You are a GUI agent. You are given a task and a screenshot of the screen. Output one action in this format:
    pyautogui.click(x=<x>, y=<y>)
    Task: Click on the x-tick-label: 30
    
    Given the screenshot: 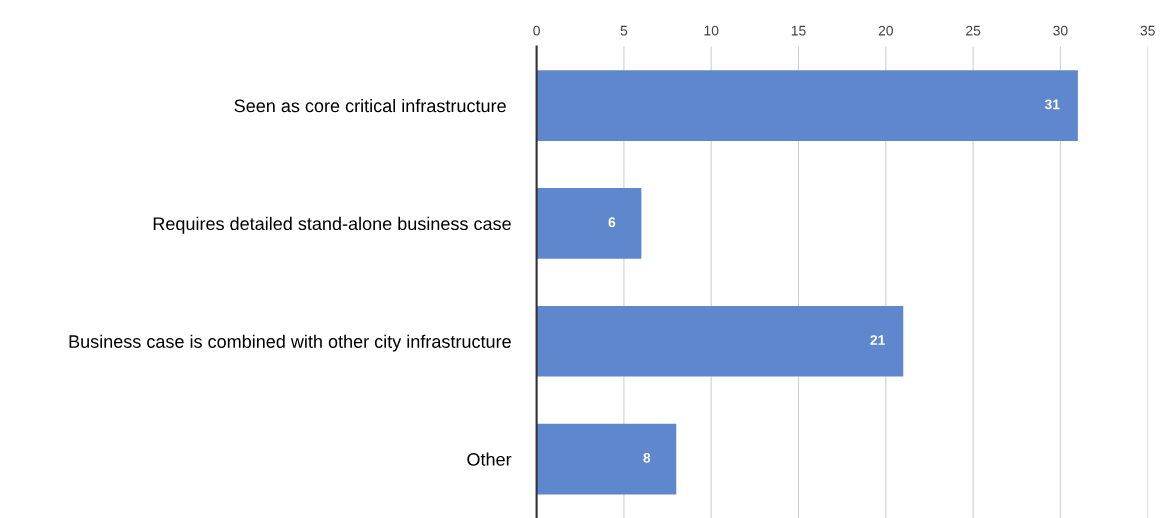 What is the action you would take?
    pyautogui.click(x=1060, y=30)
    